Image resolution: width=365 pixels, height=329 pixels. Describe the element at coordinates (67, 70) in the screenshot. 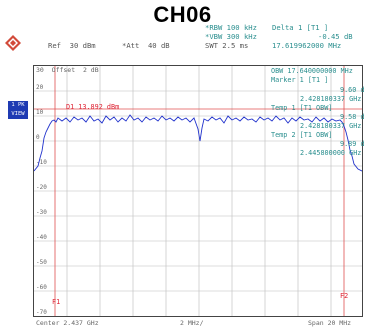

I see `offset-label: 30 Offset 2 dB` at that location.